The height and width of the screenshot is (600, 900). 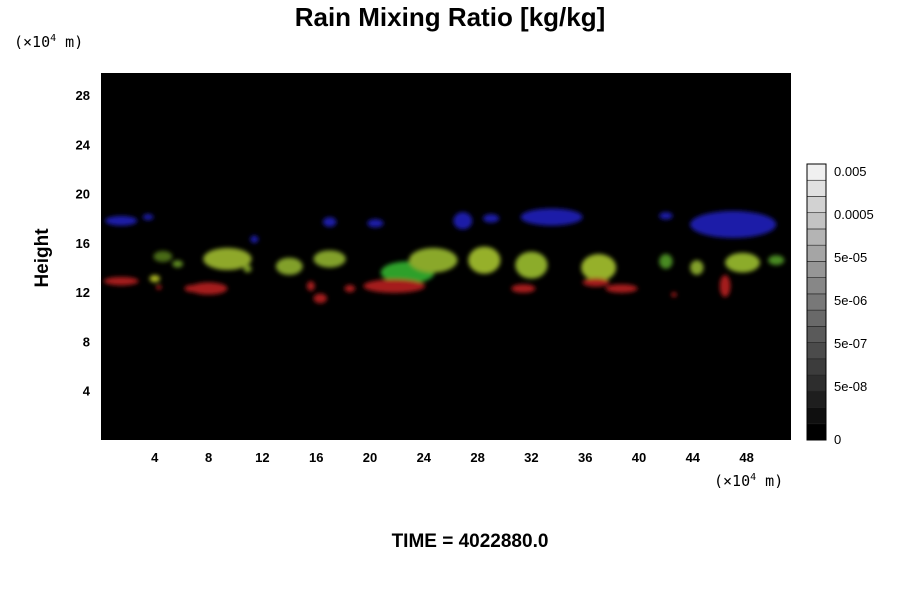 What do you see at coordinates (83, 95) in the screenshot?
I see `y-tick-label-28: 28` at bounding box center [83, 95].